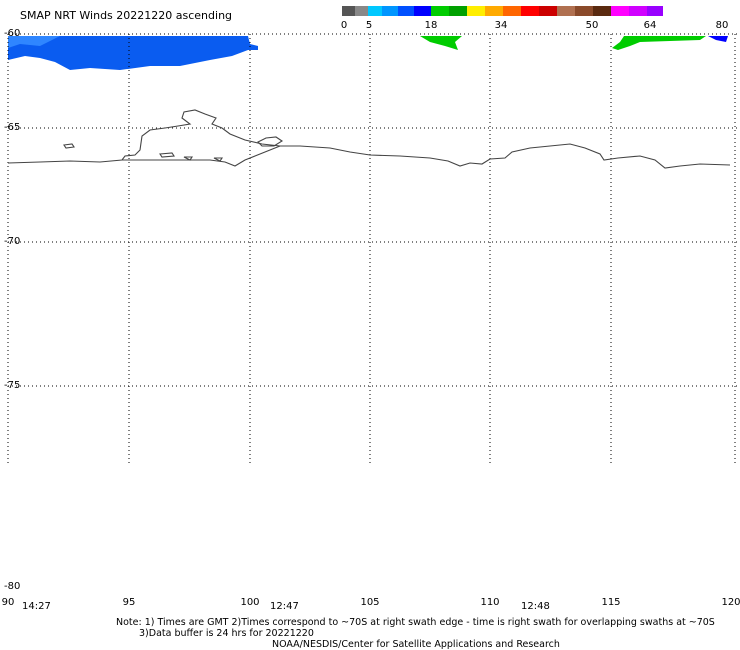  I want to click on lat-label: -80, so click(12, 586).